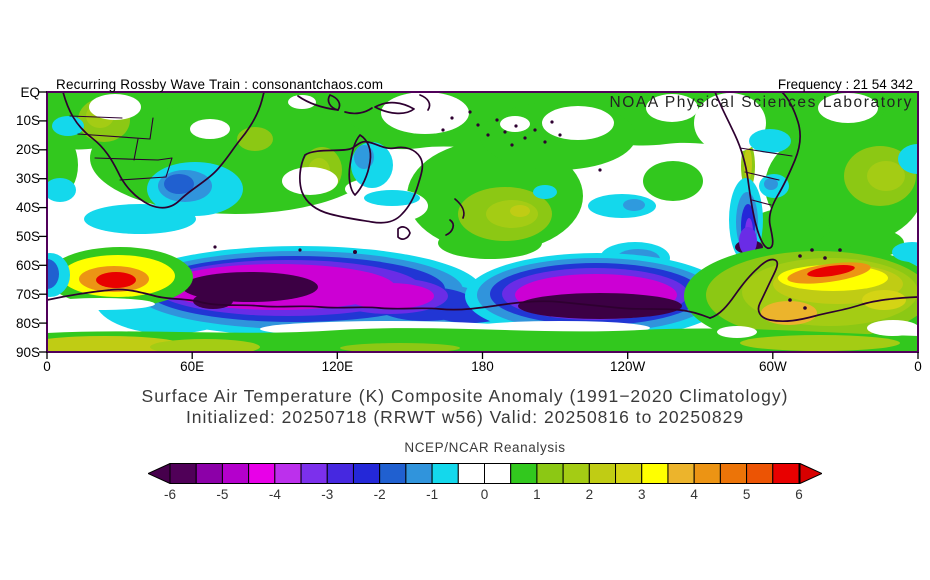 Image resolution: width=930 pixels, height=580 pixels. Describe the element at coordinates (27, 121) in the screenshot. I see `lat-tick-label: 10S` at that location.